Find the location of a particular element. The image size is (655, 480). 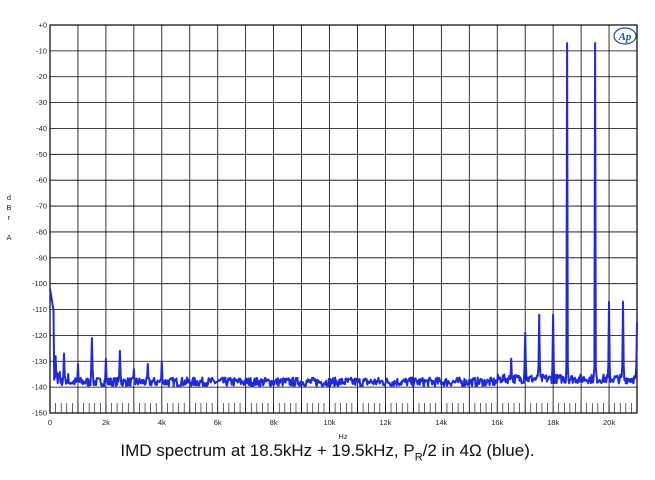

y-tick-label: -100 is located at coordinates (39, 283).